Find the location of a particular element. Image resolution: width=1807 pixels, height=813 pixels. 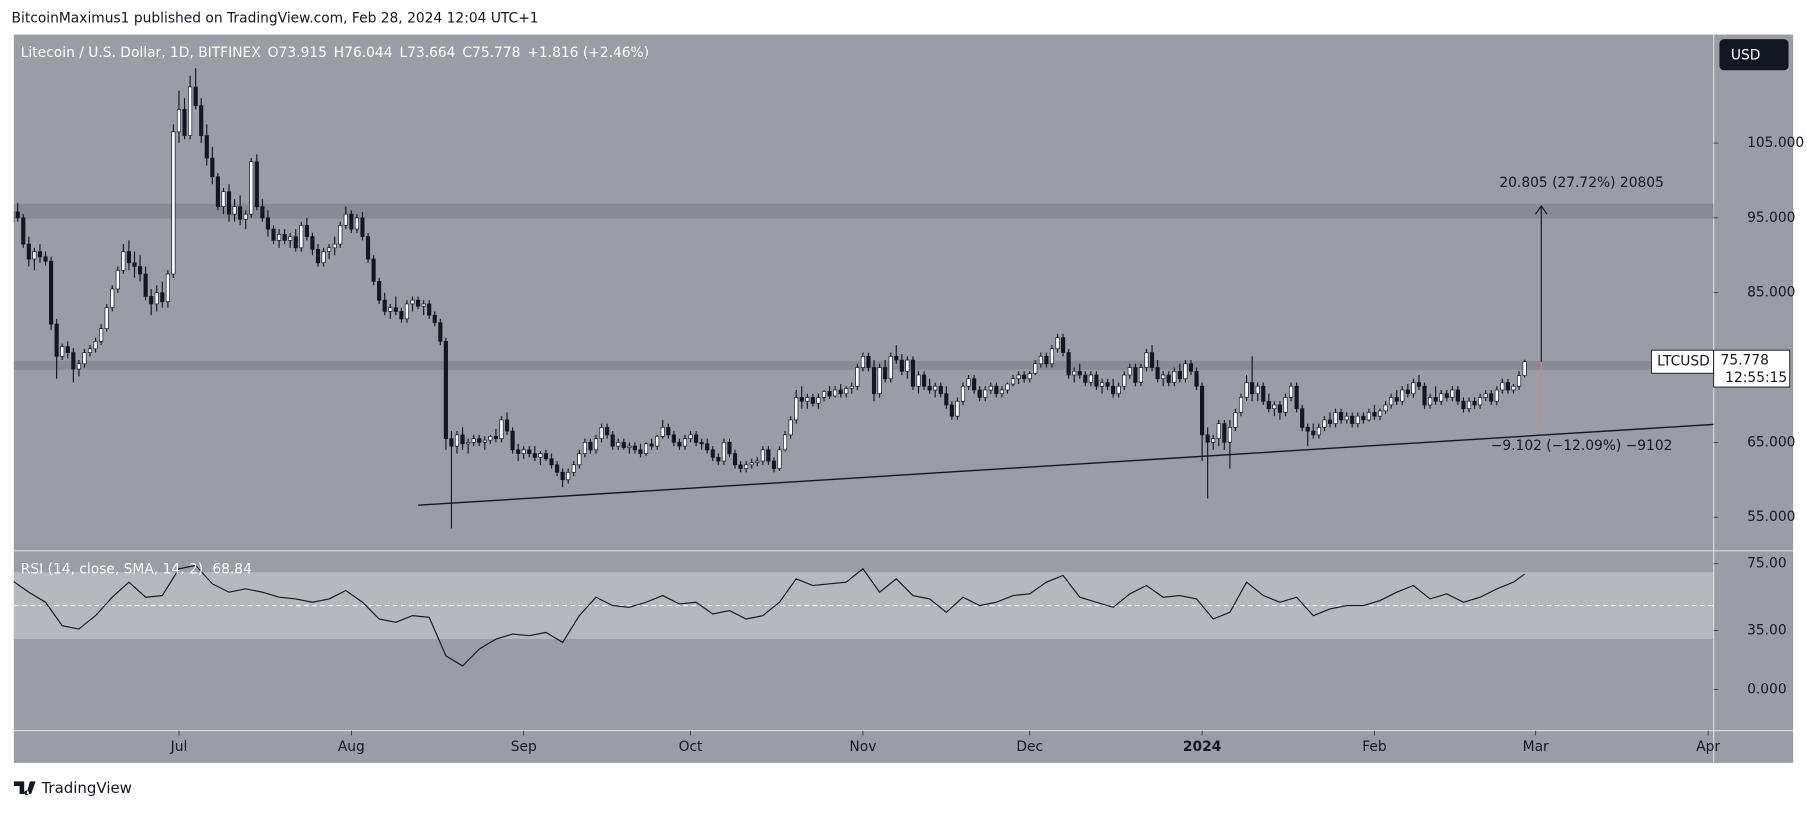

rsi-title: RSI (14, close, SMA, 14, 2) is located at coordinates (112, 569).